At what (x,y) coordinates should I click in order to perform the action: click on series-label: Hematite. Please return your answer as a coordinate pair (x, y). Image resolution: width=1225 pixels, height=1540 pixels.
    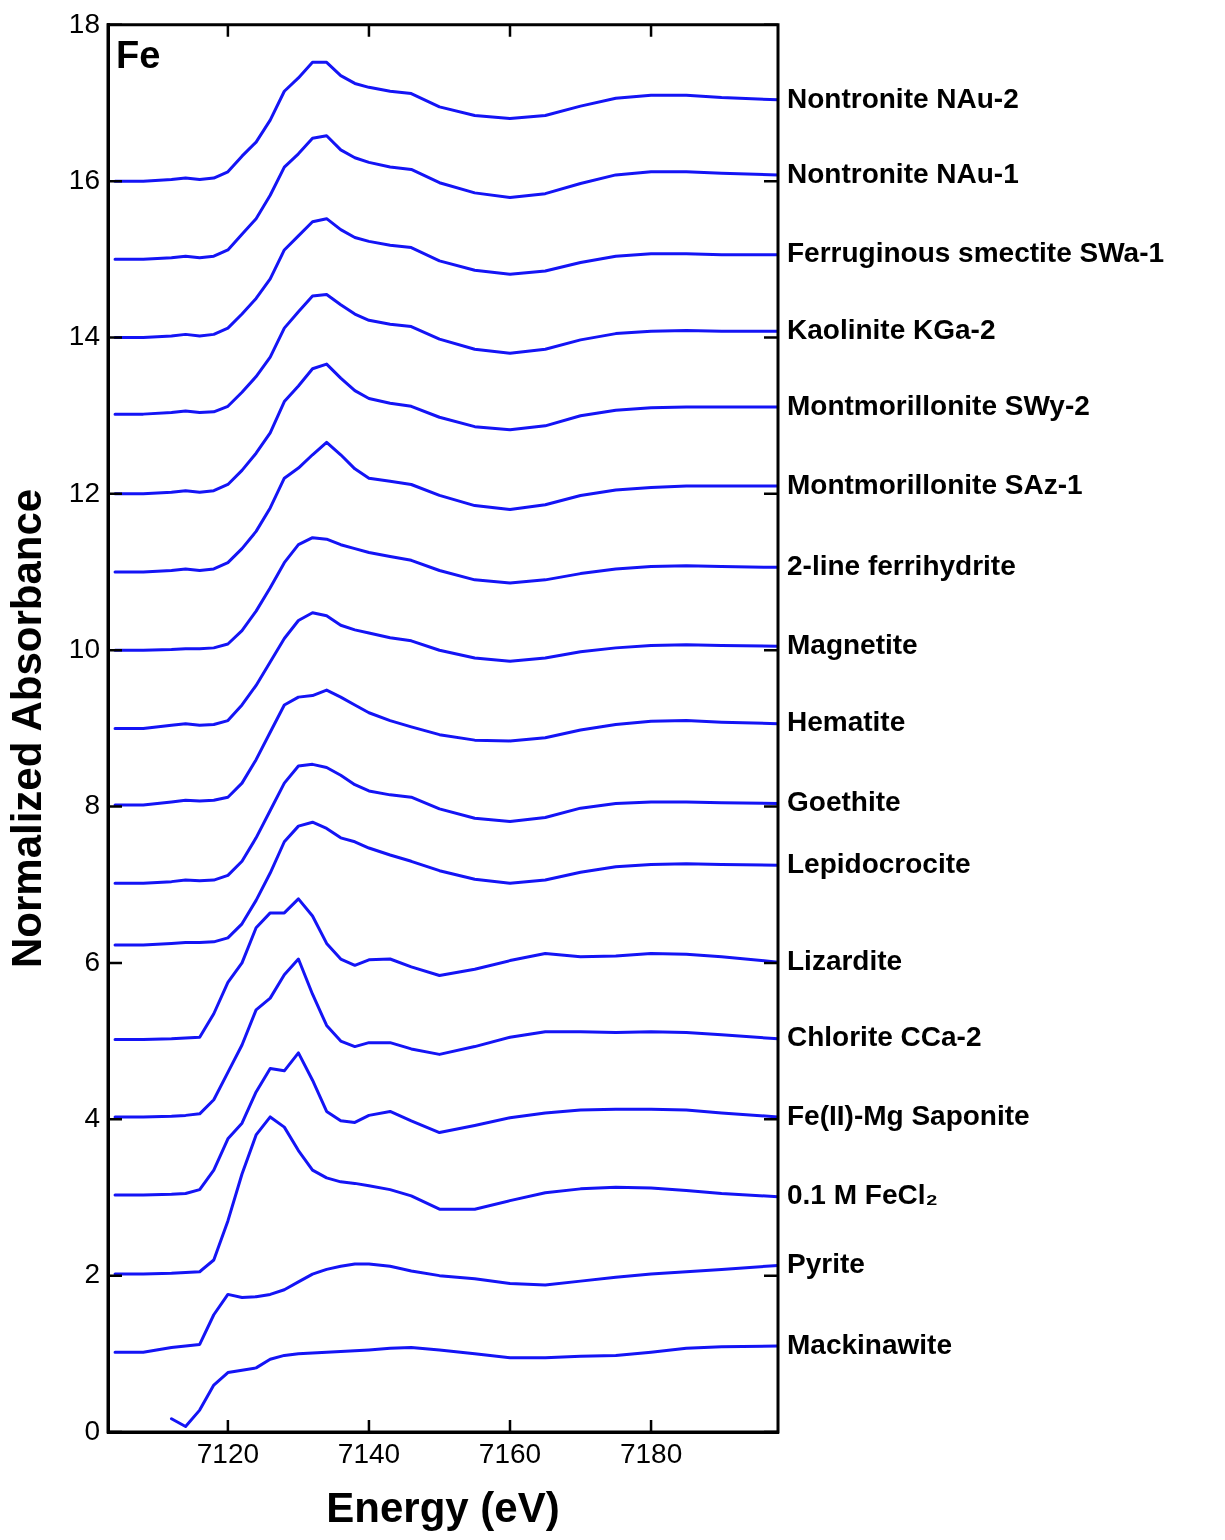
    Looking at the image, I should click on (846, 722).